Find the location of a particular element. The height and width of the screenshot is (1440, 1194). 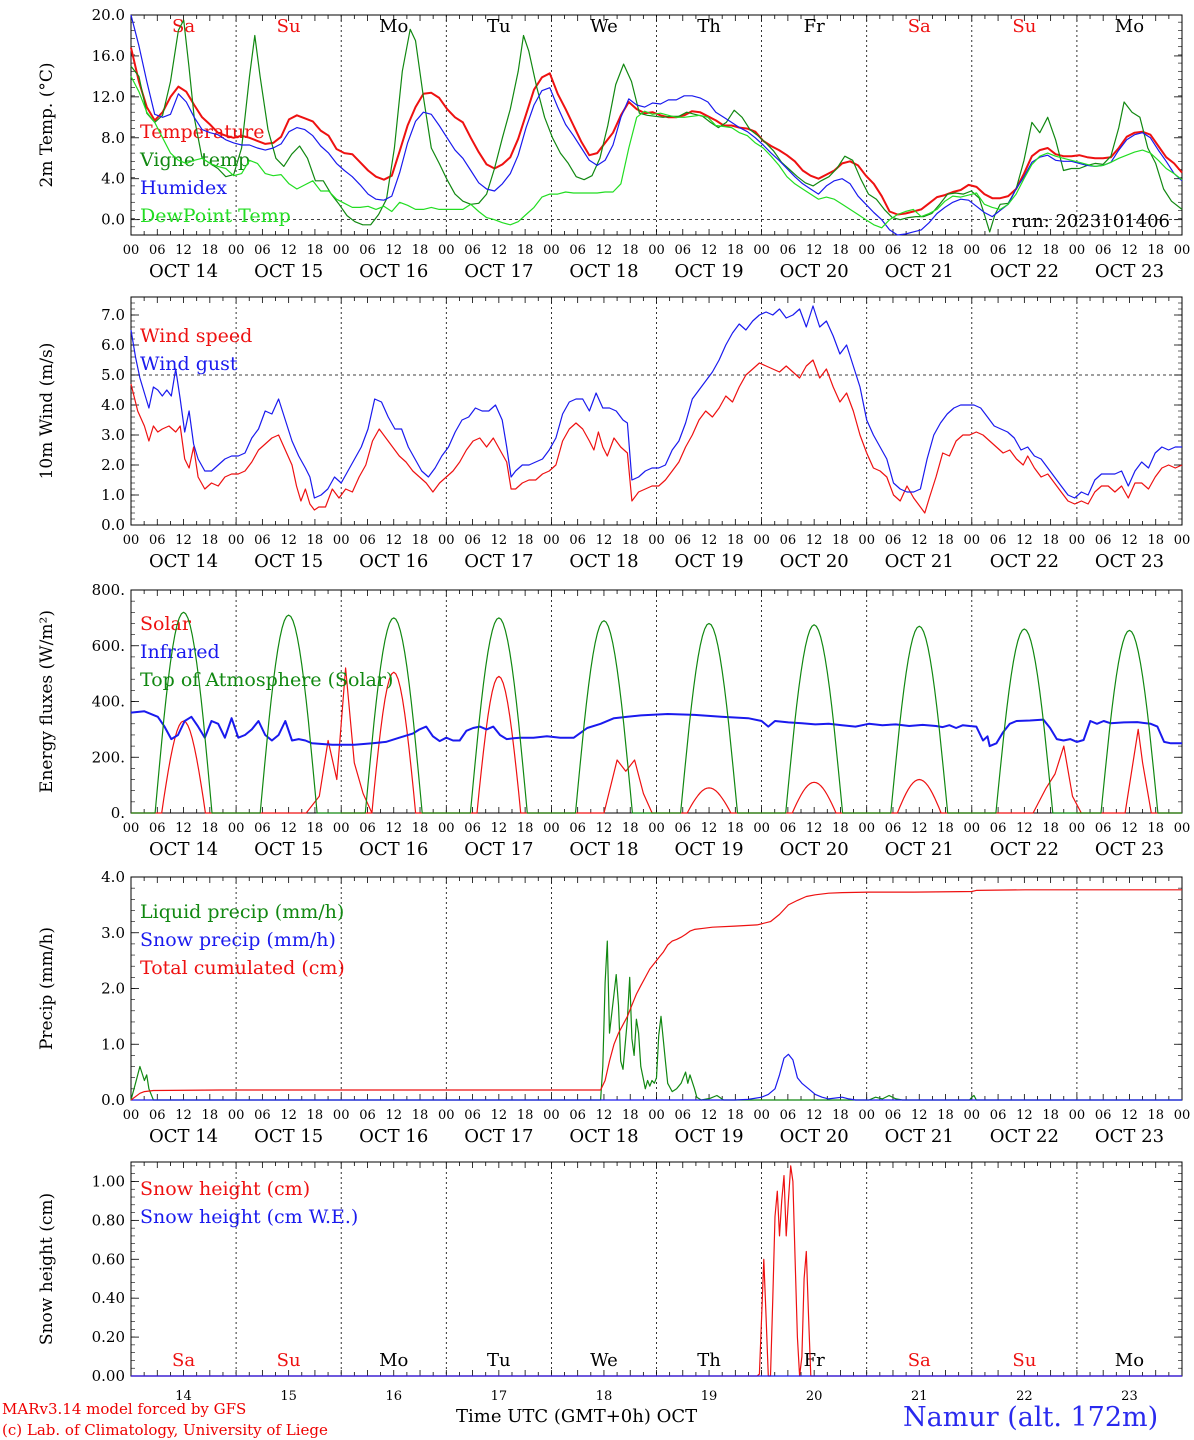

date-label: OCT 21 is located at coordinates (919, 561).